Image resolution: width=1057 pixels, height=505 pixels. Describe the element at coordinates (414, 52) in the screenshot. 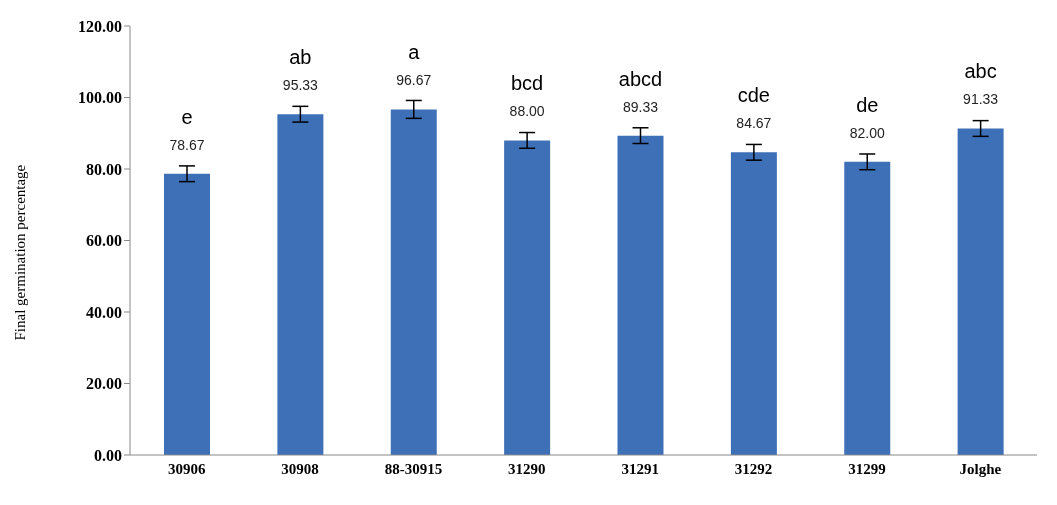

I see `annotation: a` at that location.